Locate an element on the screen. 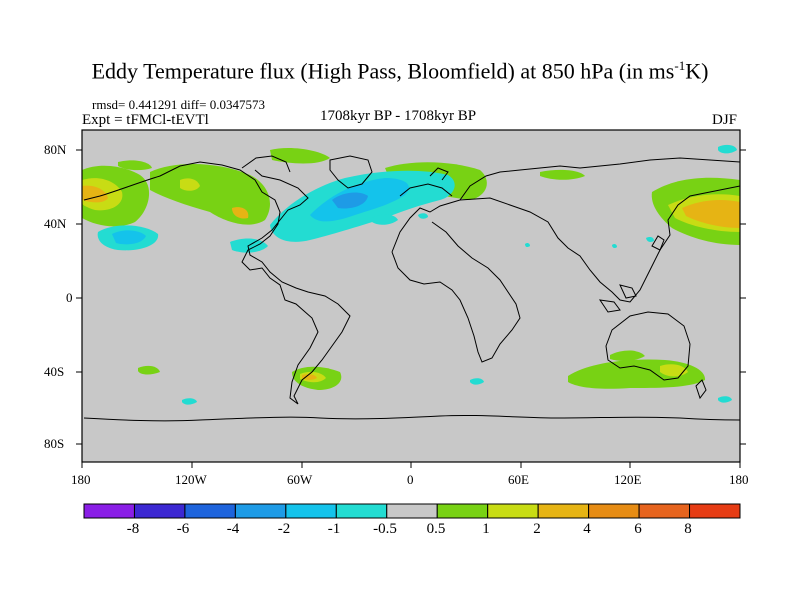 Image resolution: width=800 pixels, height=600 pixels. lon-label-0: 0 is located at coordinates (410, 479).